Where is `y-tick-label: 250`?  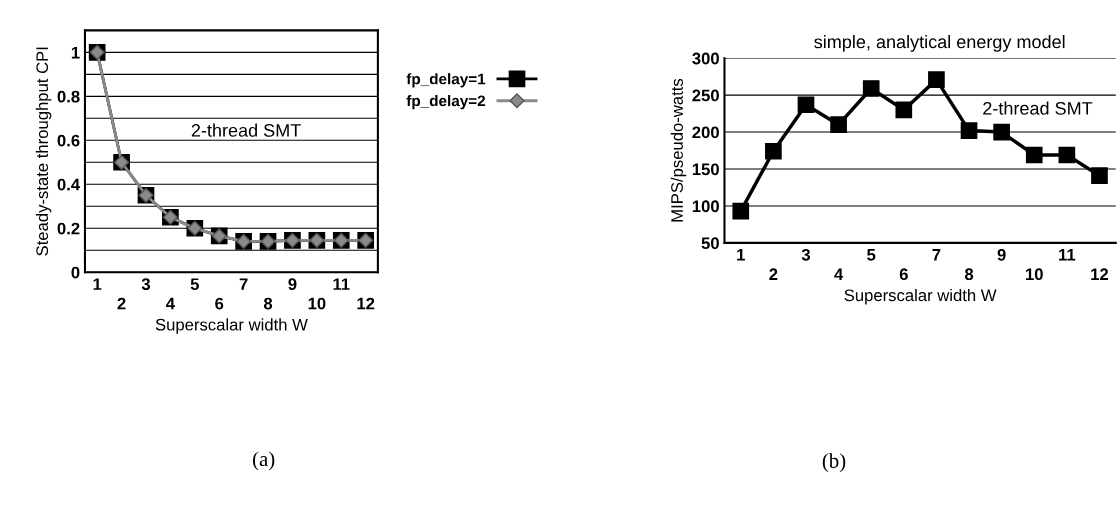 y-tick-label: 250 is located at coordinates (705, 95).